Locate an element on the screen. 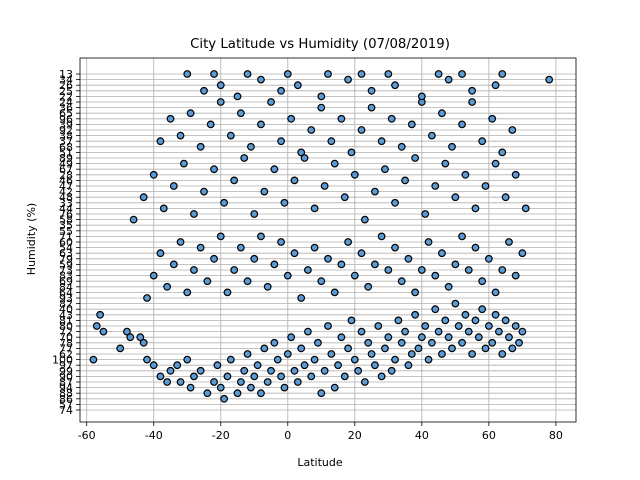  x-axis-label: Latitude is located at coordinates (320, 462).